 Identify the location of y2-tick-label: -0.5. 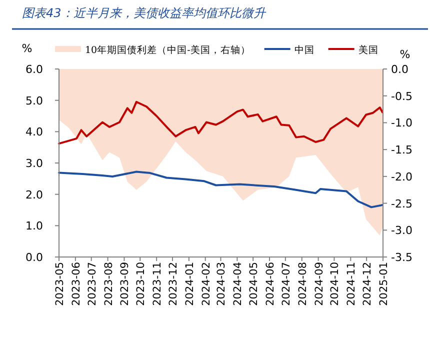
(401, 96).